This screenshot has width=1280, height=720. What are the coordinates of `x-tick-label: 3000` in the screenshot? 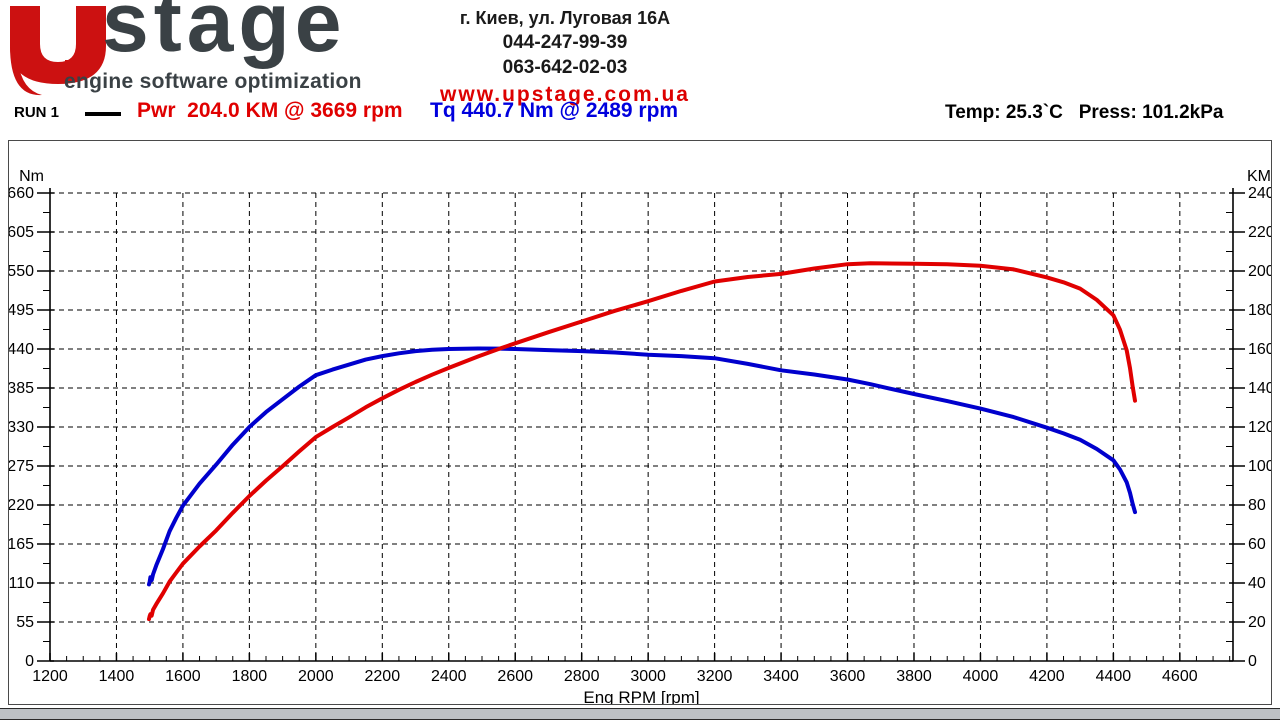 It's located at (648, 676).